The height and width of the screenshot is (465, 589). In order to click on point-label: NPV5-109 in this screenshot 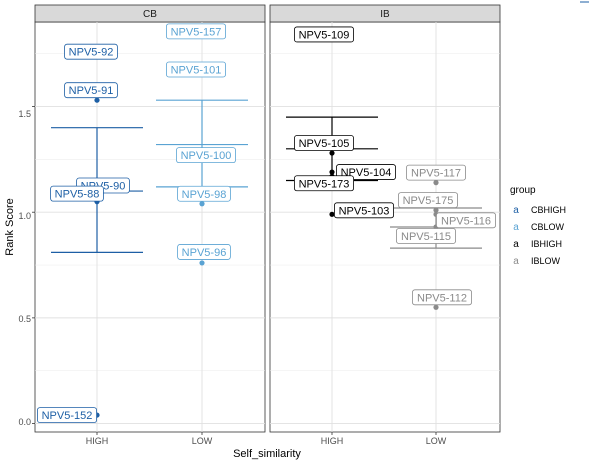, I will do `click(323, 34)`.